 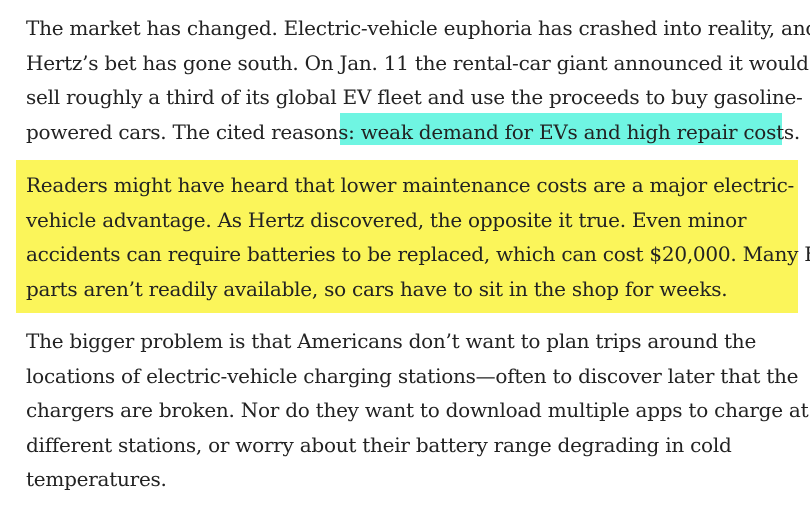 What do you see at coordinates (193, 131) in the screenshot?
I see `text-line-start: powered cars. The cited reasons:` at bounding box center [193, 131].